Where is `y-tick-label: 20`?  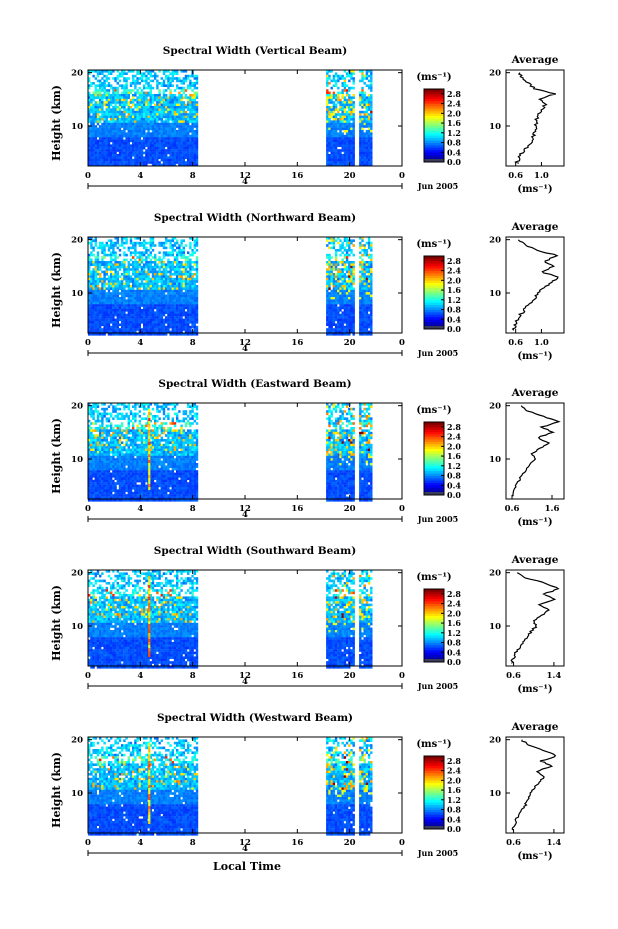
y-tick-label: 20 is located at coordinates (77, 407).